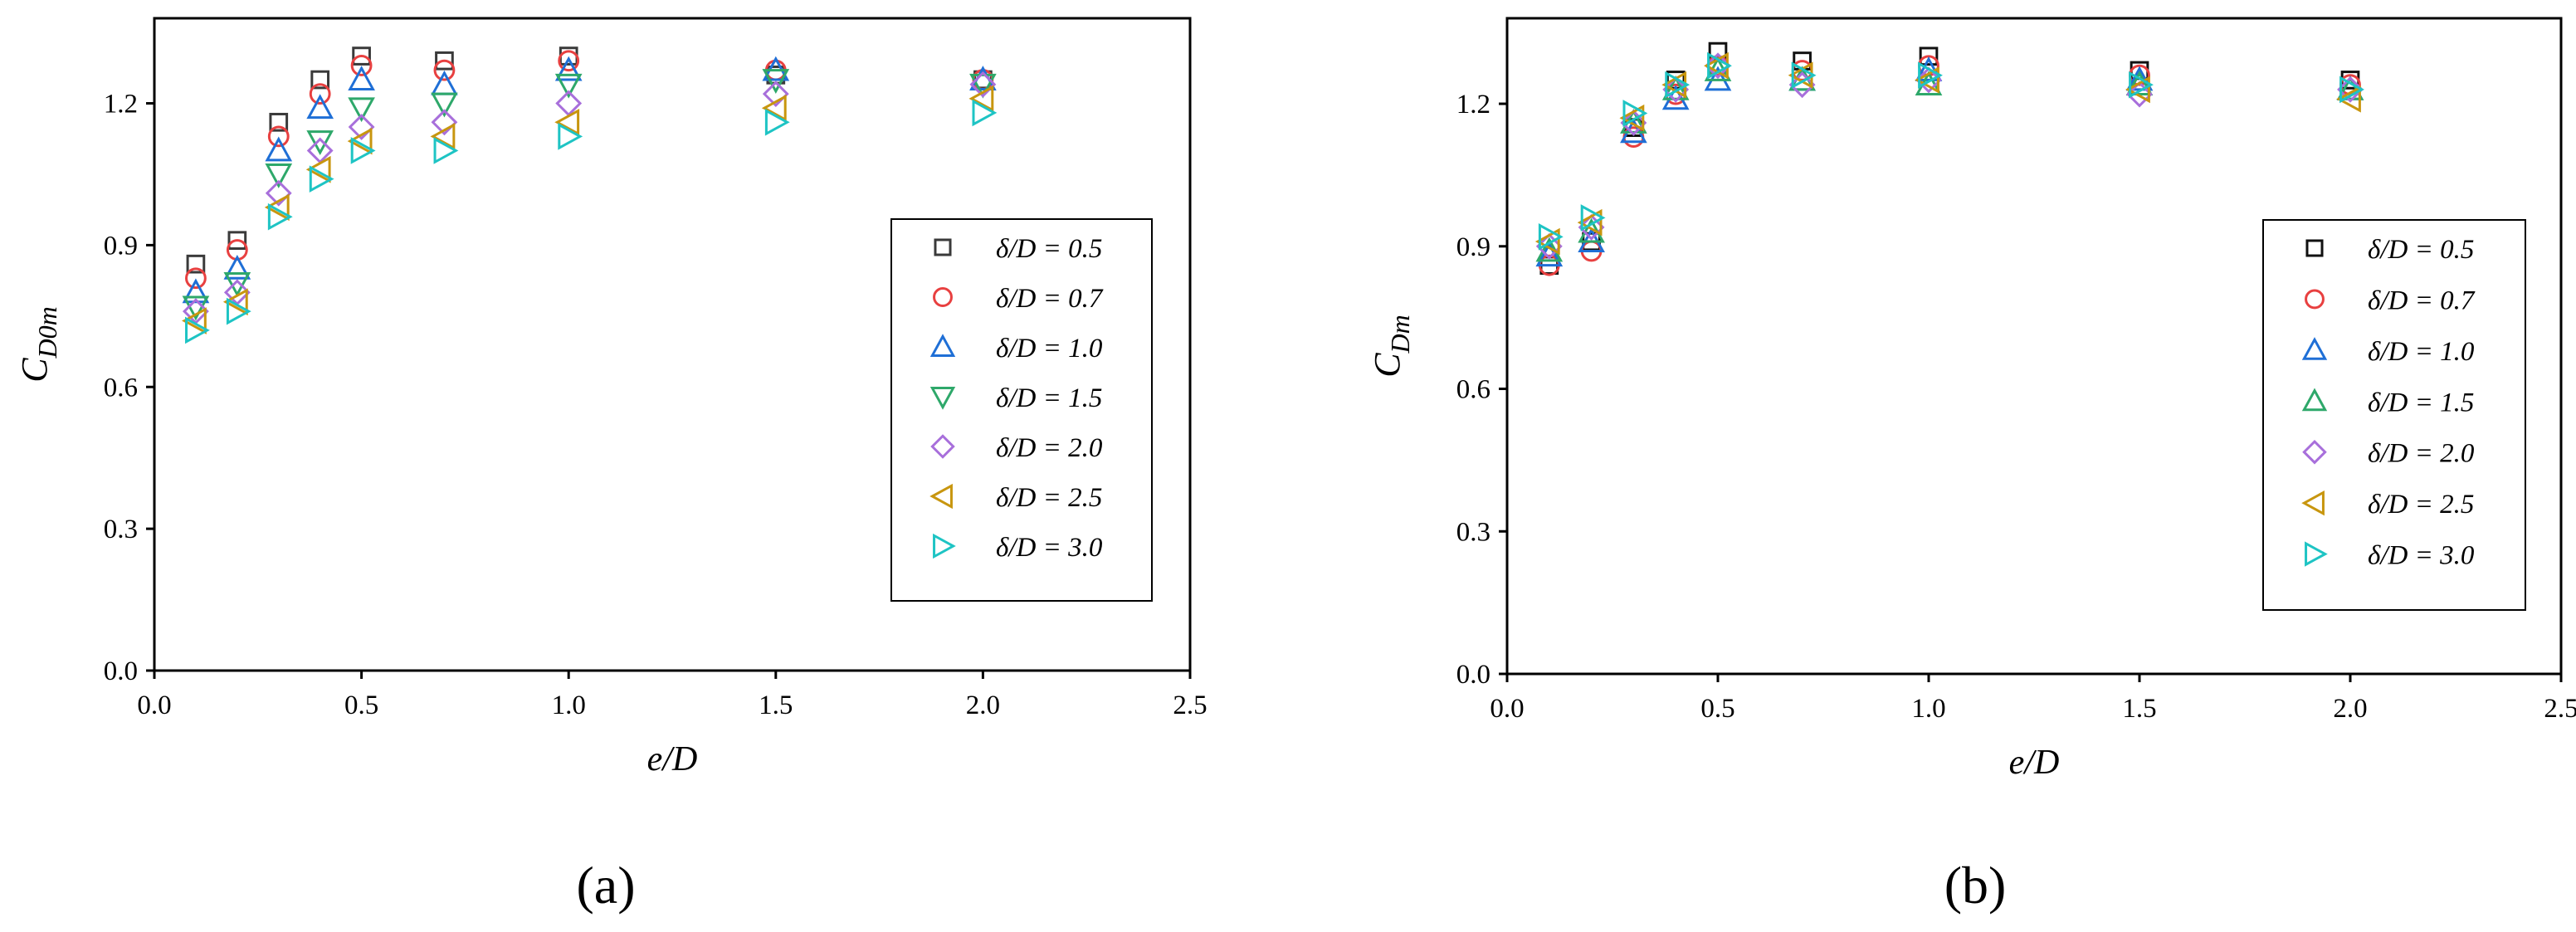 The height and width of the screenshot is (932, 2576). Describe the element at coordinates (2421, 250) in the screenshot. I see `legend-label: δ/D = 0.5` at that location.